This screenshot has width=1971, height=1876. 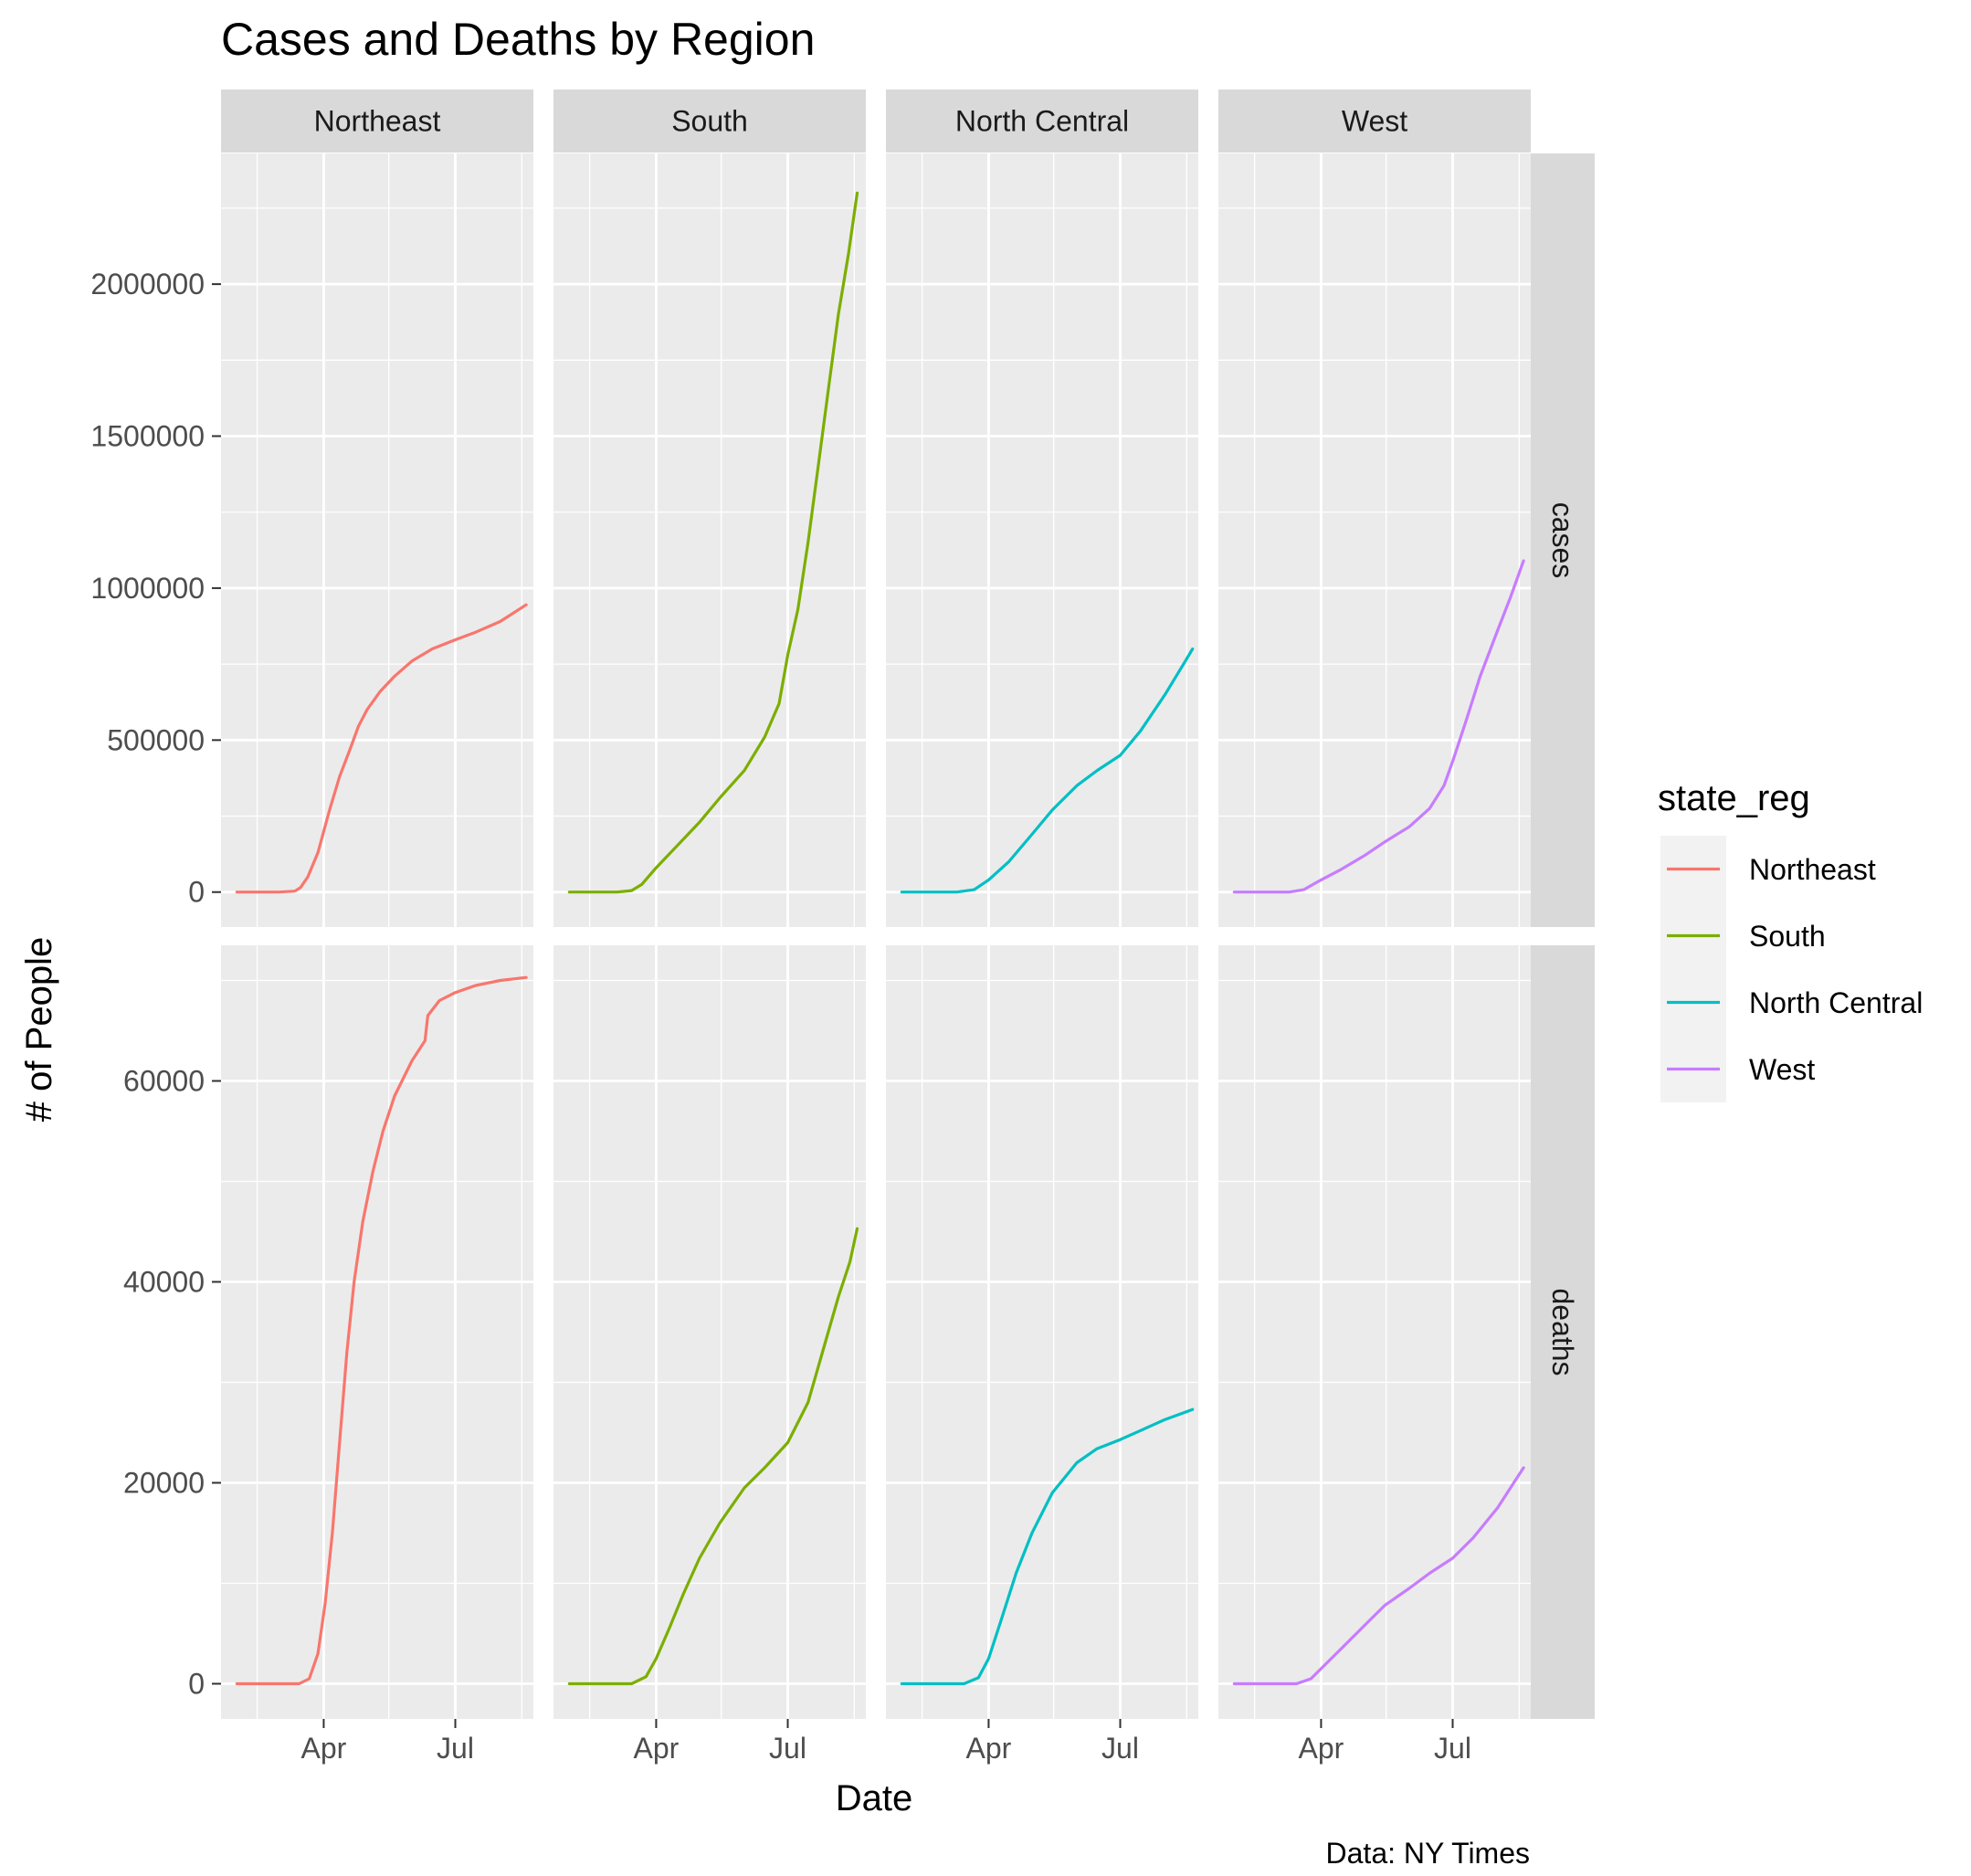 What do you see at coordinates (874, 1798) in the screenshot?
I see `x-axis-title: Date` at bounding box center [874, 1798].